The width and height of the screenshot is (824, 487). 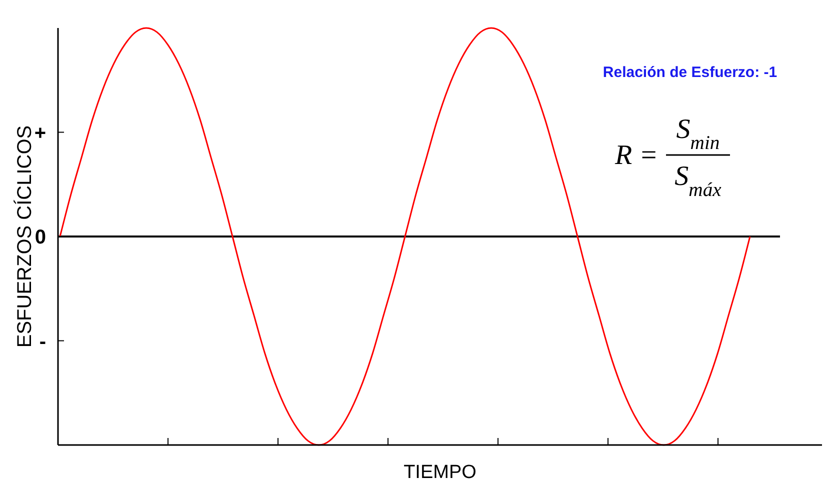 I want to click on annotation: R =, so click(x=636, y=155).